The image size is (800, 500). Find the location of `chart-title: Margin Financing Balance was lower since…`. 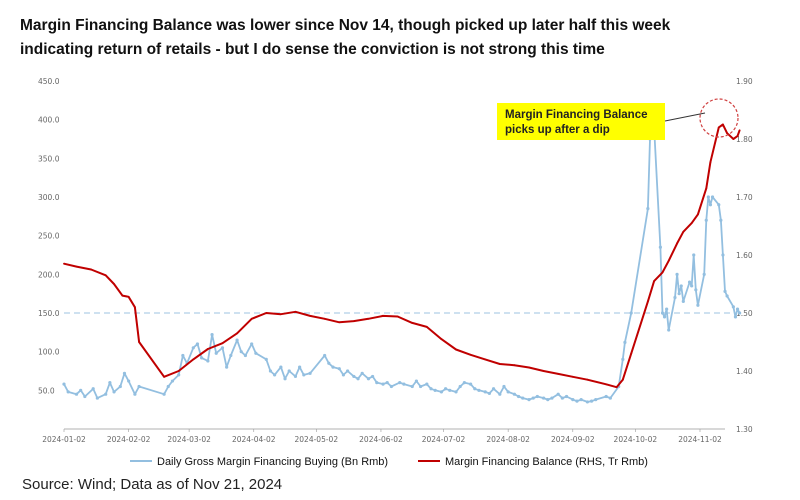

chart-title: Margin Financing Balance was lower since… is located at coordinates (405, 38).